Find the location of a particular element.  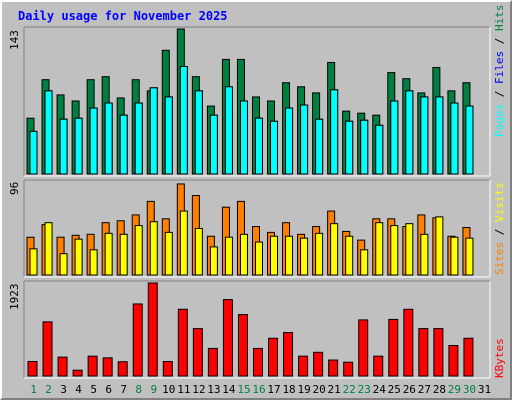

day-label-15: 15 is located at coordinates (243, 389).